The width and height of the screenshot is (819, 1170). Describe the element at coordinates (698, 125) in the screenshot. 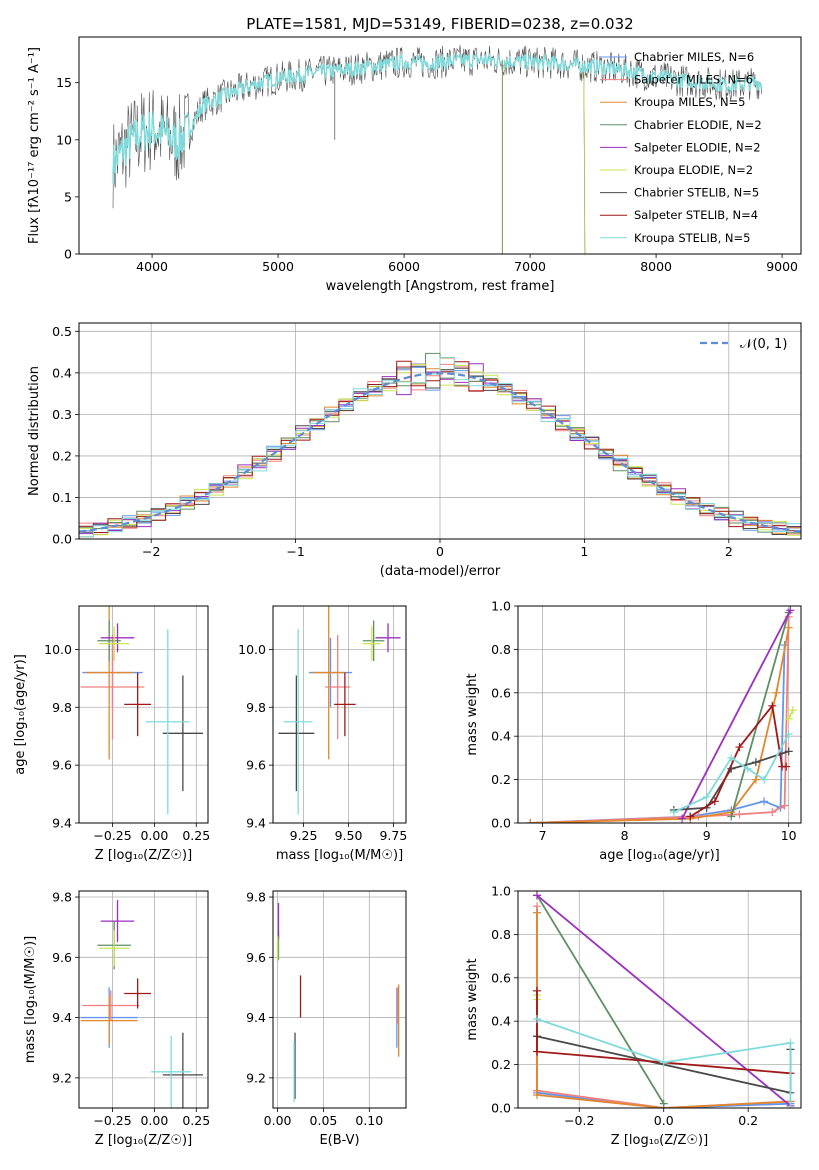

I see `legend-label: Chabrier ELODIE, N=2` at that location.